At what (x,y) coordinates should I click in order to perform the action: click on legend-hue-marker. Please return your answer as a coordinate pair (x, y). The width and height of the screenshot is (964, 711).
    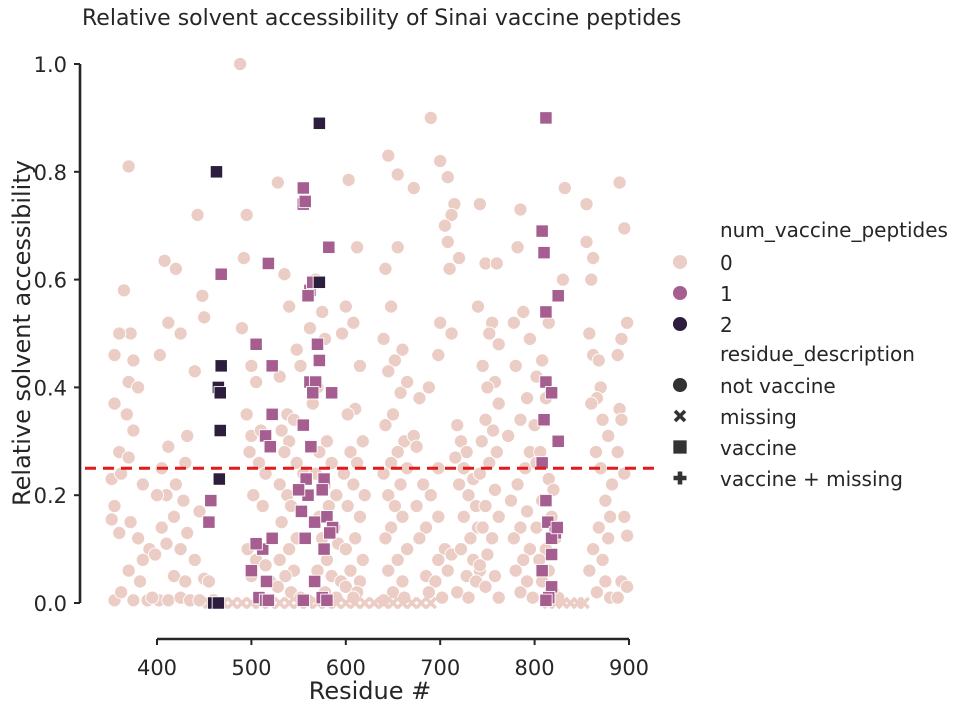
    Looking at the image, I should click on (680, 324).